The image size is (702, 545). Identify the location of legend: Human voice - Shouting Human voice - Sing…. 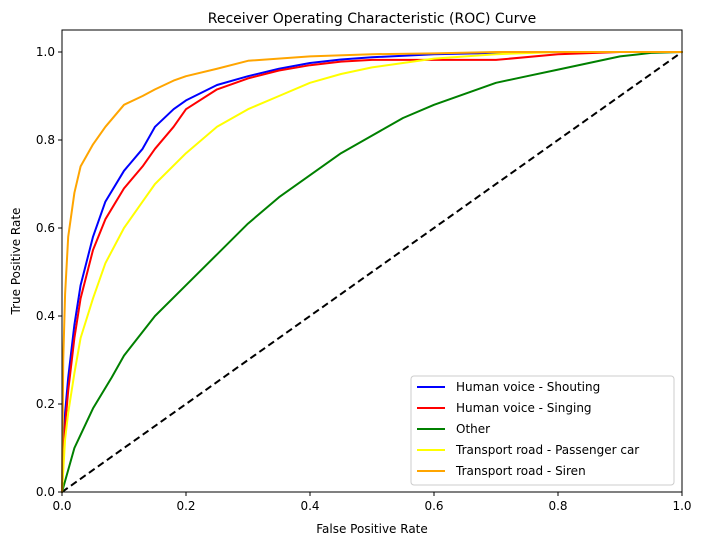
(542, 430).